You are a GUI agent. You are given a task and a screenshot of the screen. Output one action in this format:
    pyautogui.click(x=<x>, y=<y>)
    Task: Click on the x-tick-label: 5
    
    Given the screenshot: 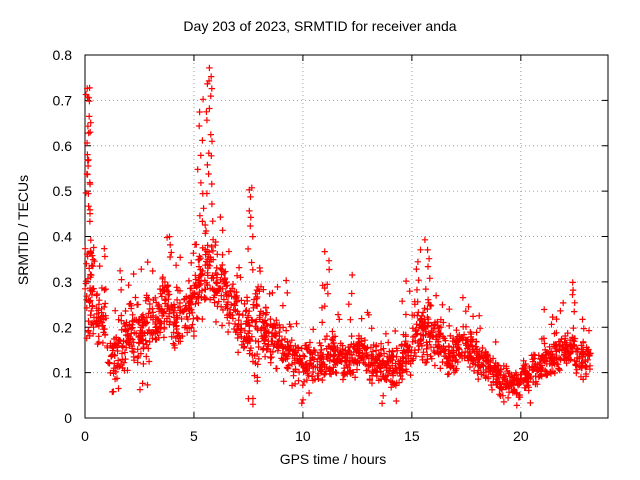 What is the action you would take?
    pyautogui.click(x=194, y=436)
    